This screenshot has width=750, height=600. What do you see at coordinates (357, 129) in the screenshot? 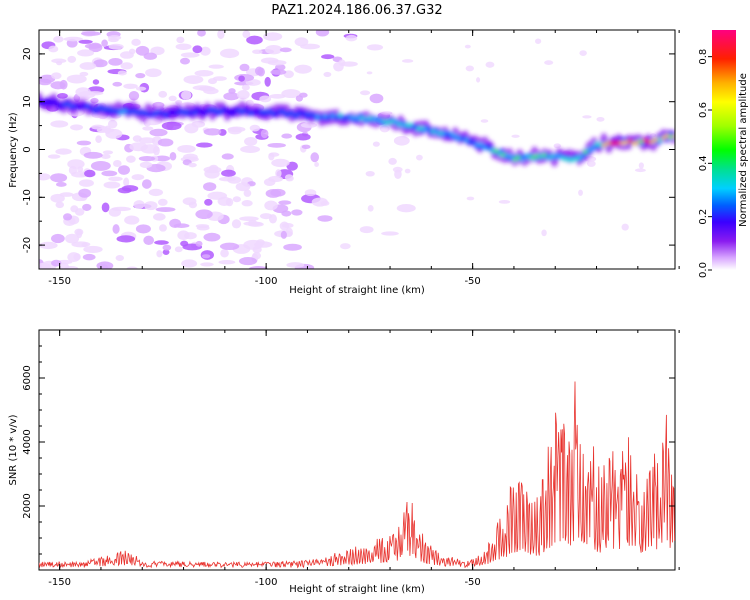
I see `spectrogram-ridge` at bounding box center [357, 129].